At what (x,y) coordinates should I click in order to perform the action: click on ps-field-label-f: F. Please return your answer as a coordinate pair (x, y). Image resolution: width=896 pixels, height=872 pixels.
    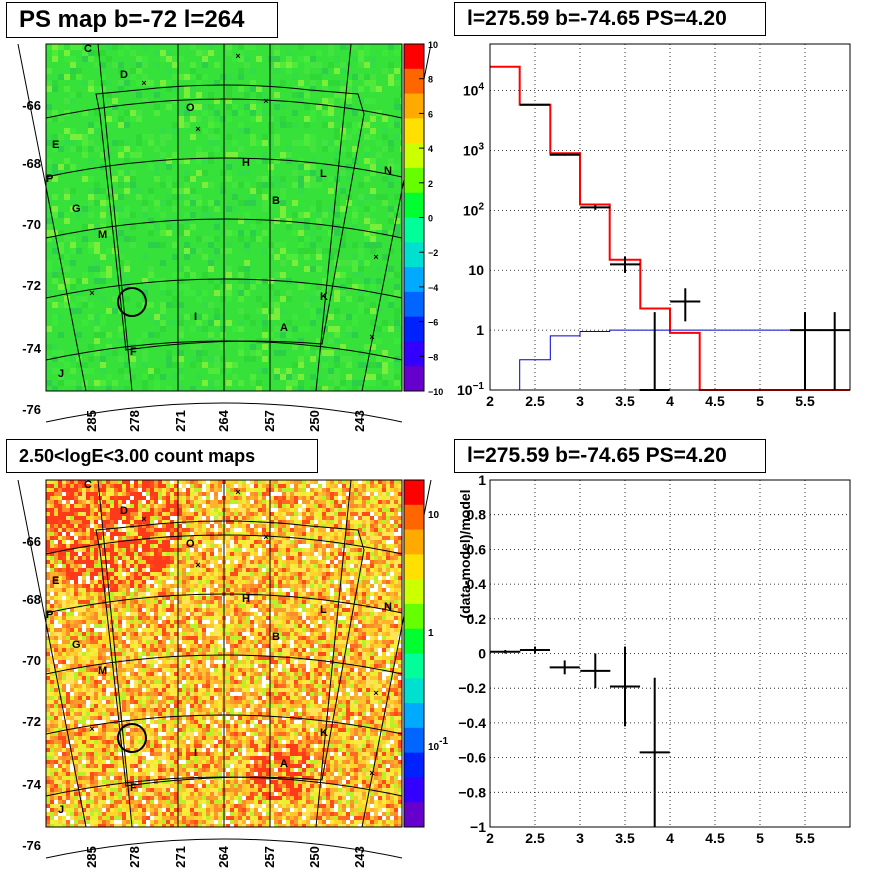
    Looking at the image, I should click on (133, 352).